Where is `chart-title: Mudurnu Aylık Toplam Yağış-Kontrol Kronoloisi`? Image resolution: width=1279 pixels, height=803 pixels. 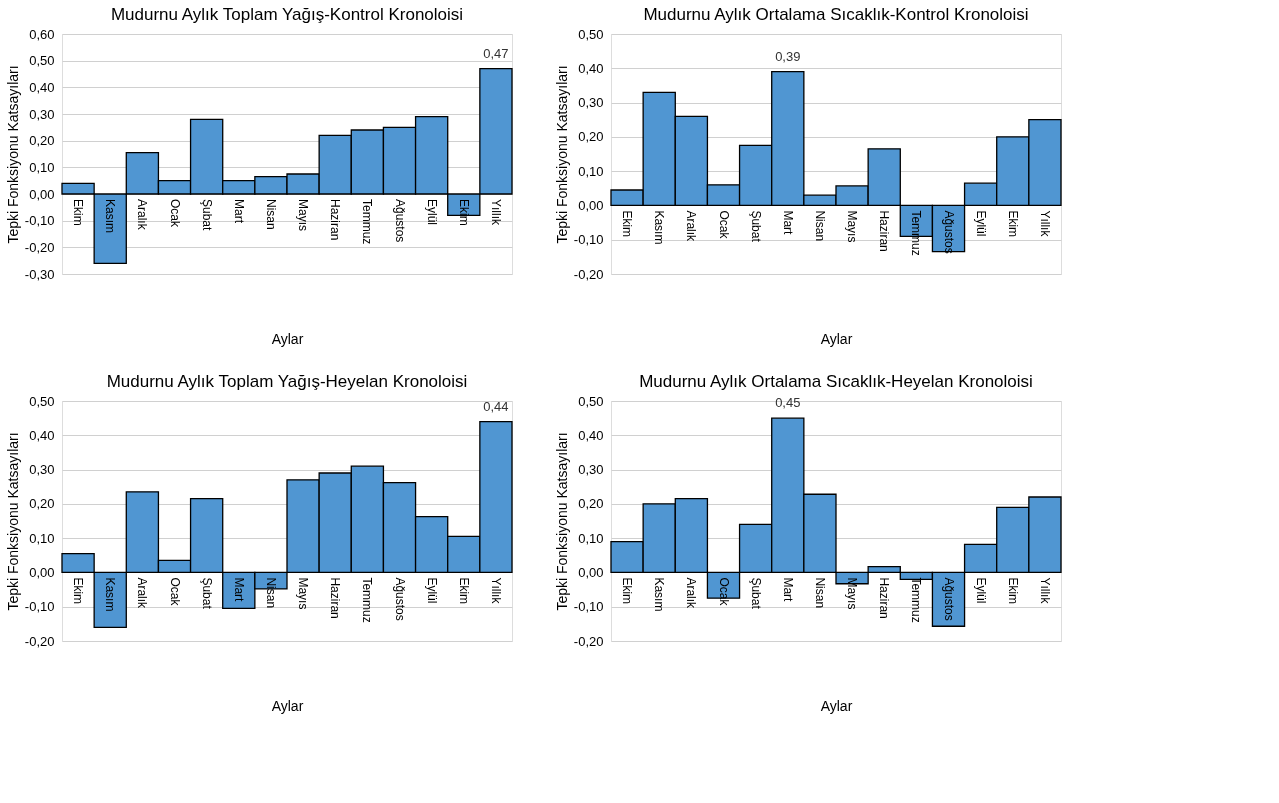 chart-title: Mudurnu Aylık Toplam Yağış-Kontrol Kronoloisi is located at coordinates (287, 14).